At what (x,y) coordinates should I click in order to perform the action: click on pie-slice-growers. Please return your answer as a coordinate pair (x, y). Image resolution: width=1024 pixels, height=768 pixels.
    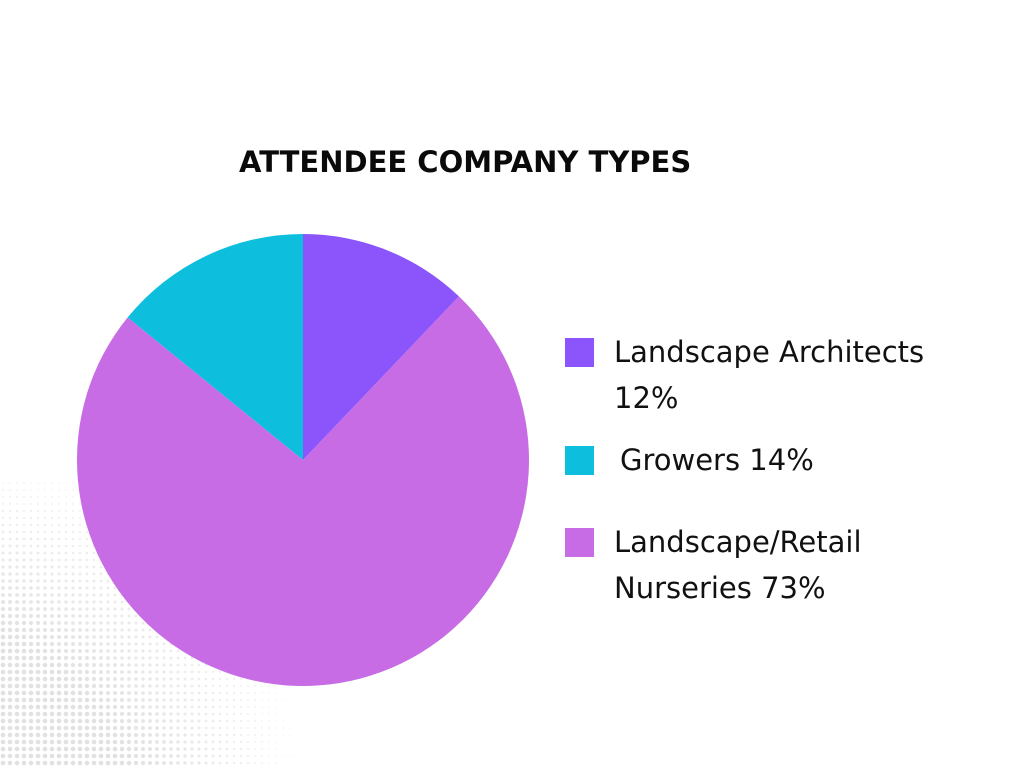
    Looking at the image, I should click on (215, 347).